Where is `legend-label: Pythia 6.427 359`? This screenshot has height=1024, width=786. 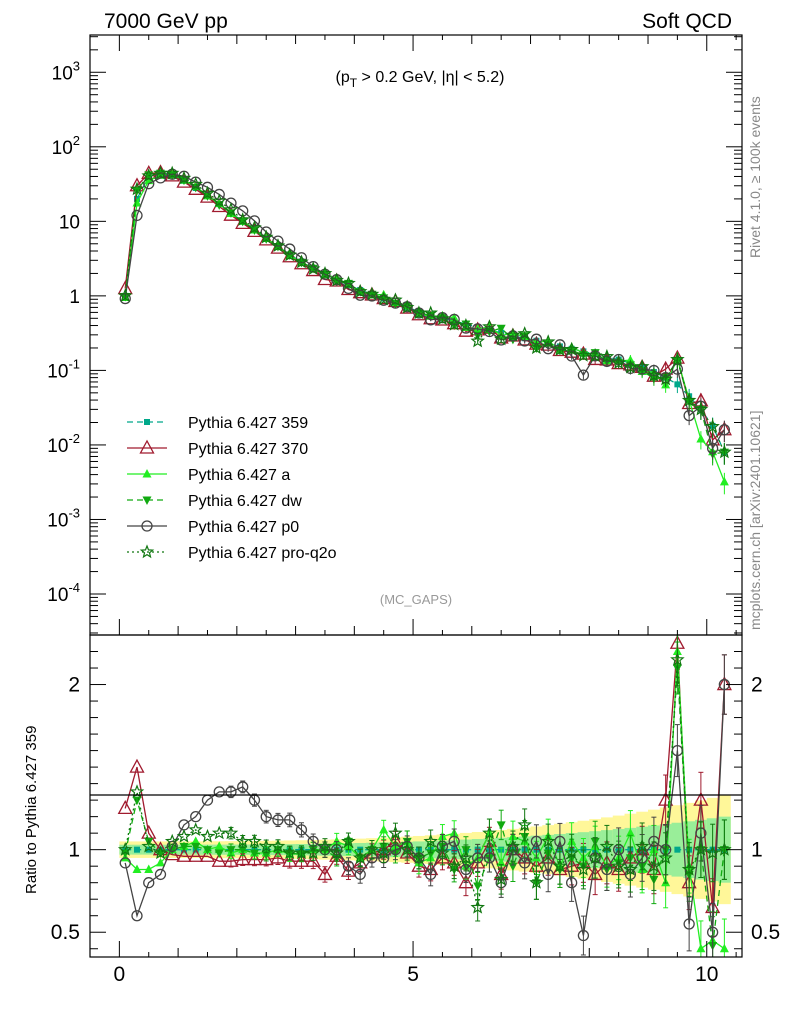
legend-label: Pythia 6.427 359 is located at coordinates (248, 423).